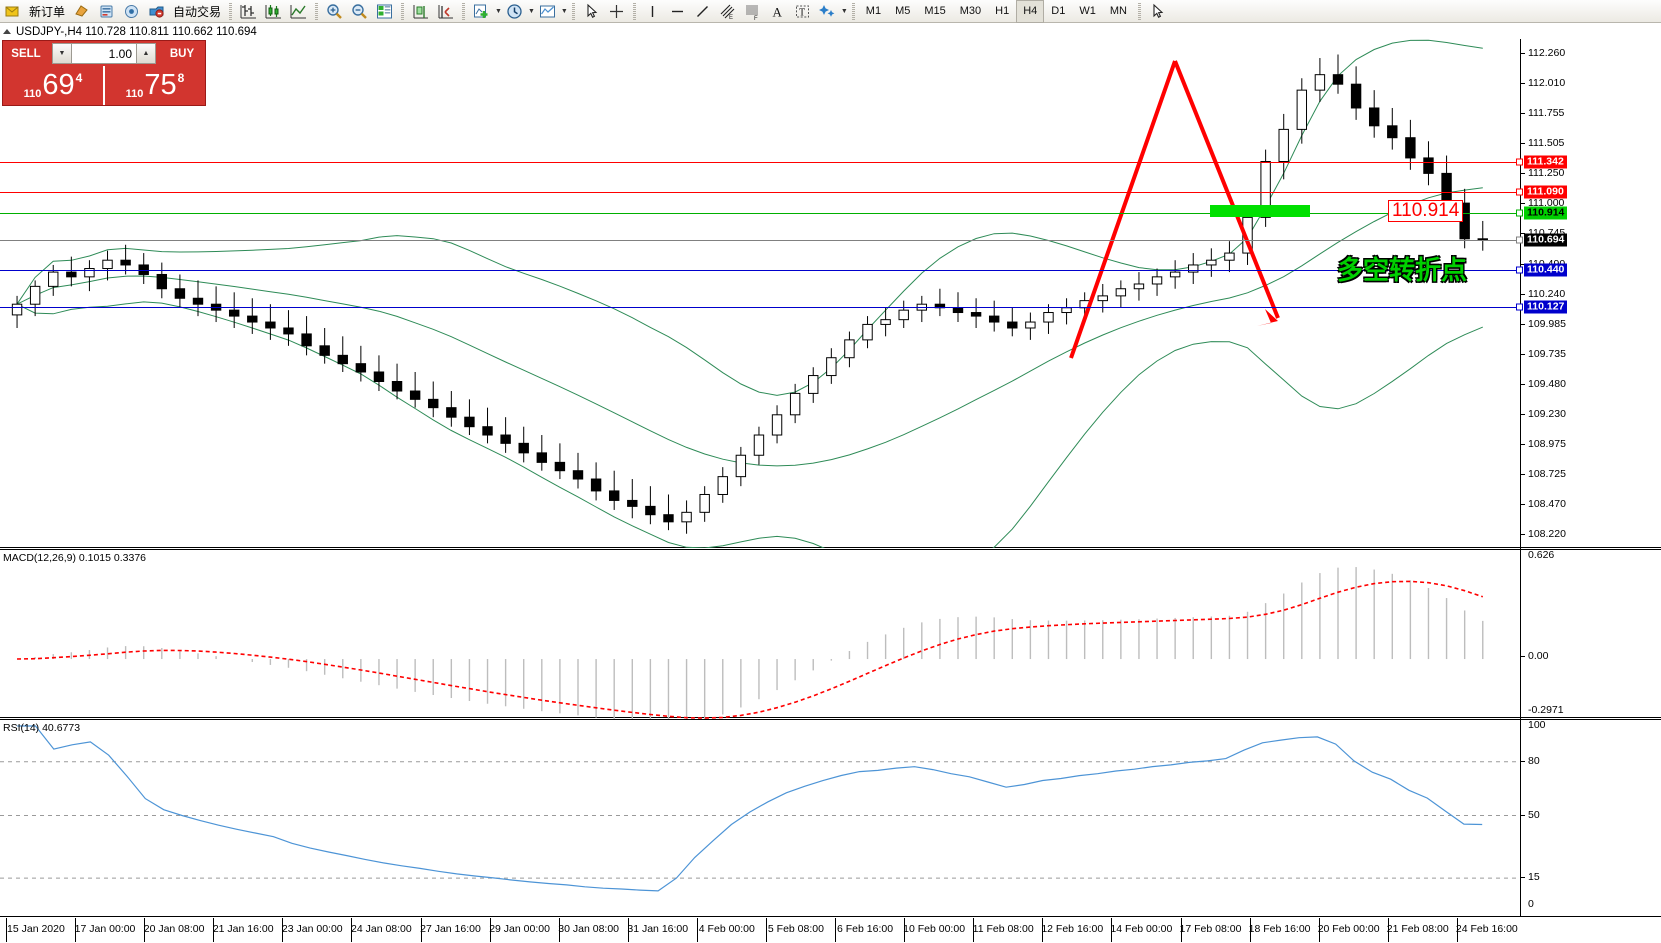 The image size is (1661, 943). Describe the element at coordinates (658, 929) in the screenshot. I see `time-tick-label: 31 Jan 16:00` at that location.